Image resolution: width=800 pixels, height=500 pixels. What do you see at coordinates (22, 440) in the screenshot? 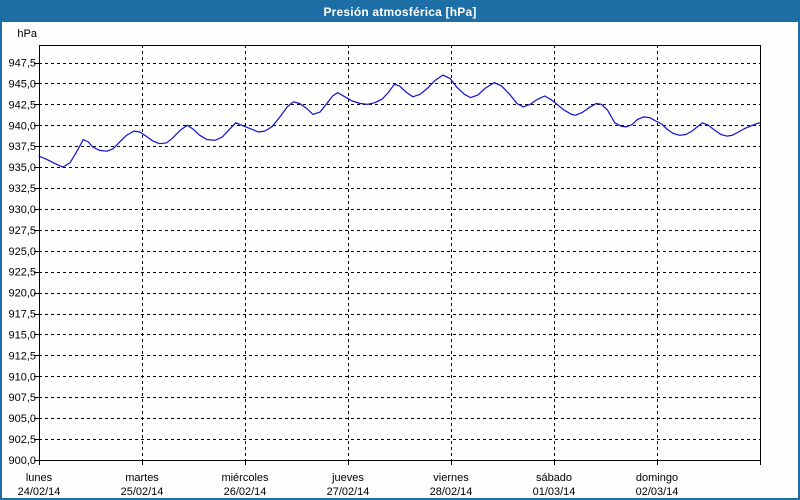
I see `y-tick-label: 902,5` at bounding box center [22, 440].